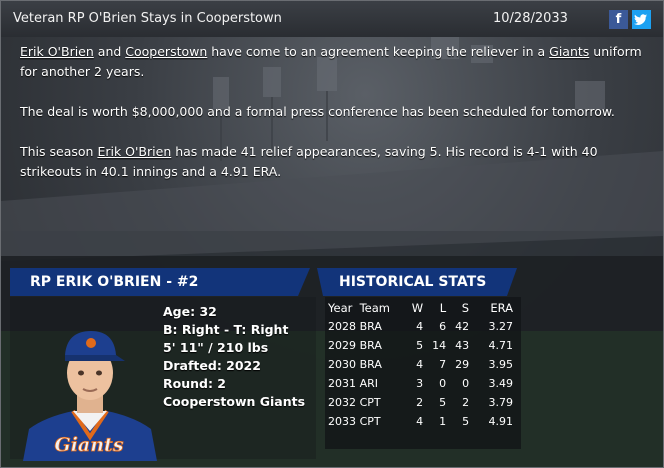 The height and width of the screenshot is (468, 664). I want to click on facebook-icon: f, so click(618, 19).